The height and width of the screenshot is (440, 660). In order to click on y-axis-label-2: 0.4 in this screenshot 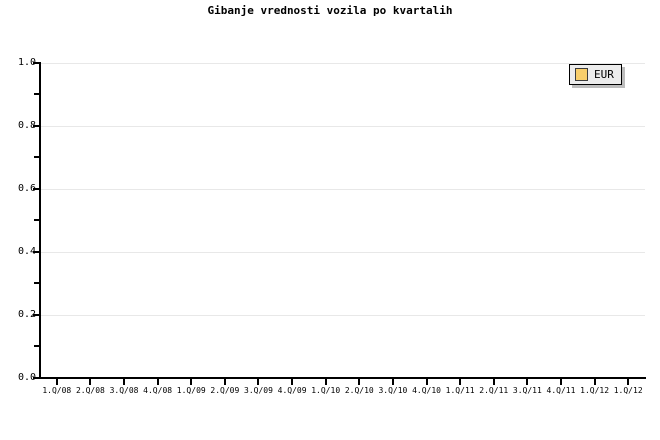, I will do `click(26, 251)`.